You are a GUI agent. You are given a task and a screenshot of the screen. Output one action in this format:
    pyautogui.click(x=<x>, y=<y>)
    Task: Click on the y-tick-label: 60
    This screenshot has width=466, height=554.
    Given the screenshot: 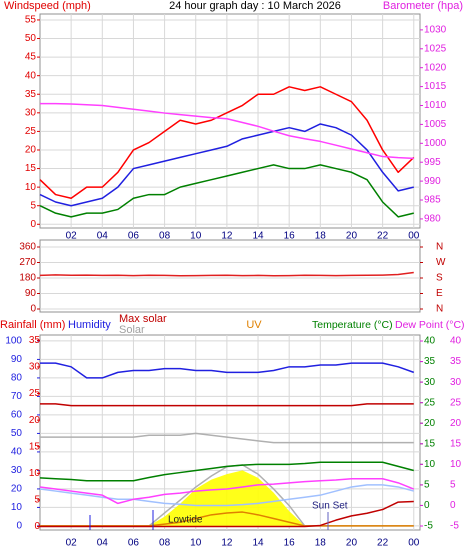 What is the action you would take?
    pyautogui.click(x=17, y=415)
    